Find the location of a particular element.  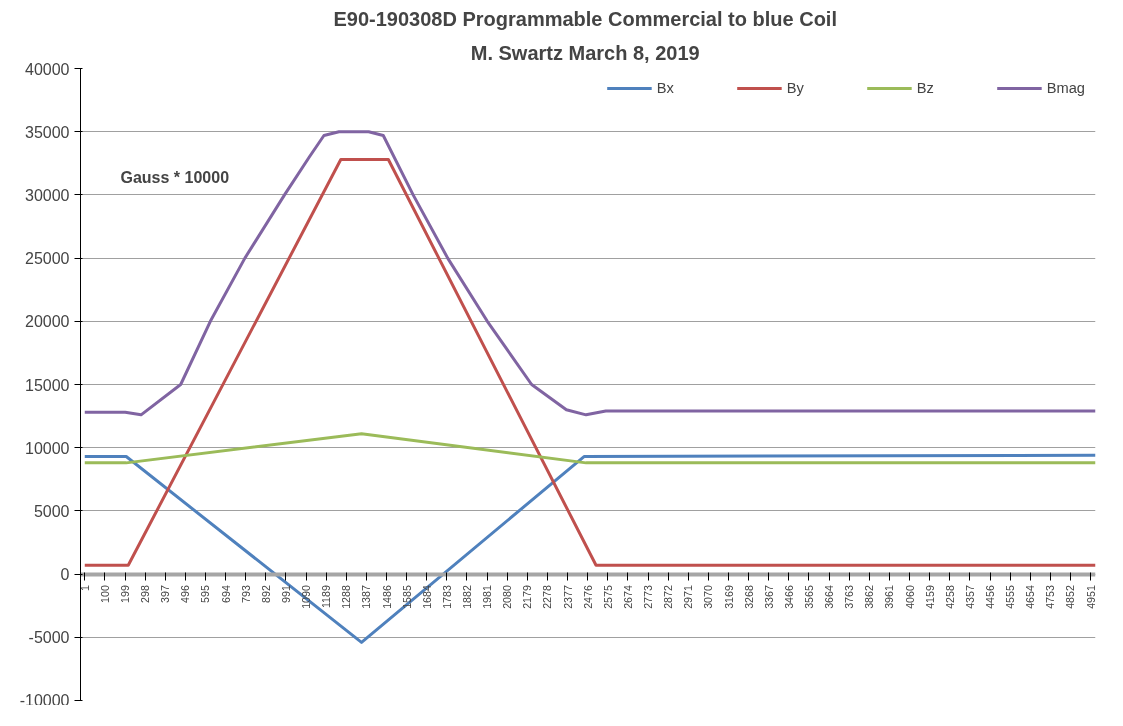

x-tick-label: 100 is located at coordinates (104, 594).